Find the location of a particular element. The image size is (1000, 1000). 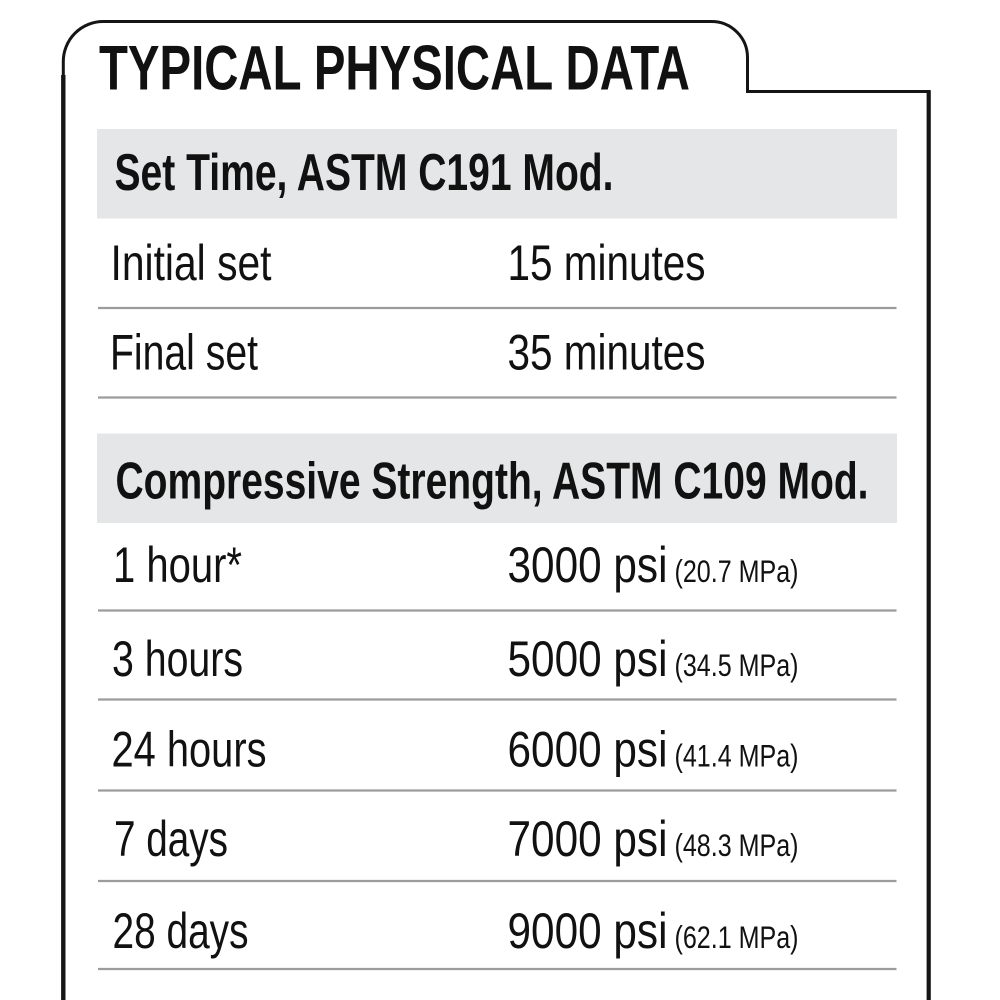

svg-text: 1 hour* is located at coordinates (177, 565).